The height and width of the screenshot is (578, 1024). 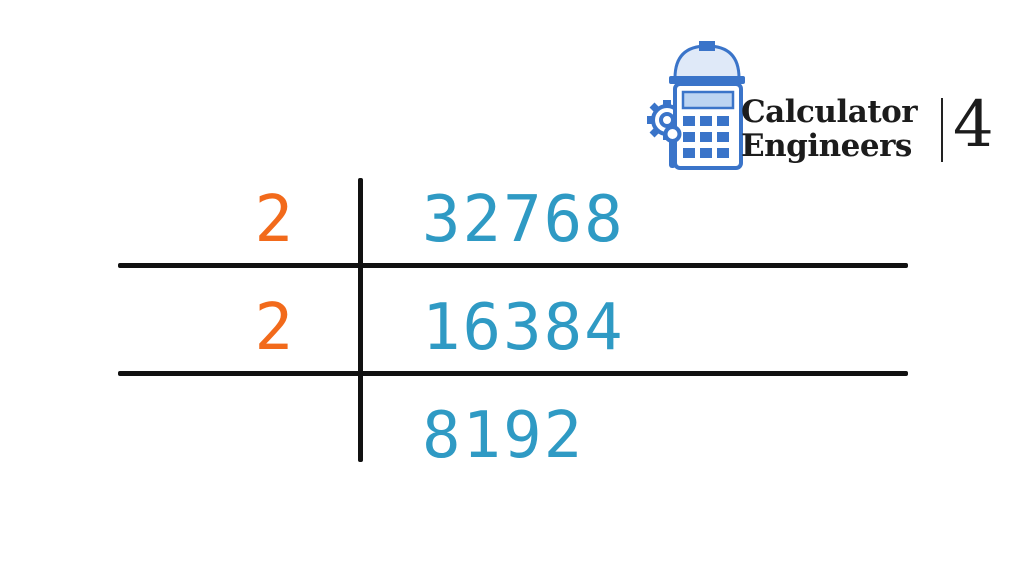 What do you see at coordinates (274, 220) in the screenshot?
I see `divisor-row-1: 2` at bounding box center [274, 220].